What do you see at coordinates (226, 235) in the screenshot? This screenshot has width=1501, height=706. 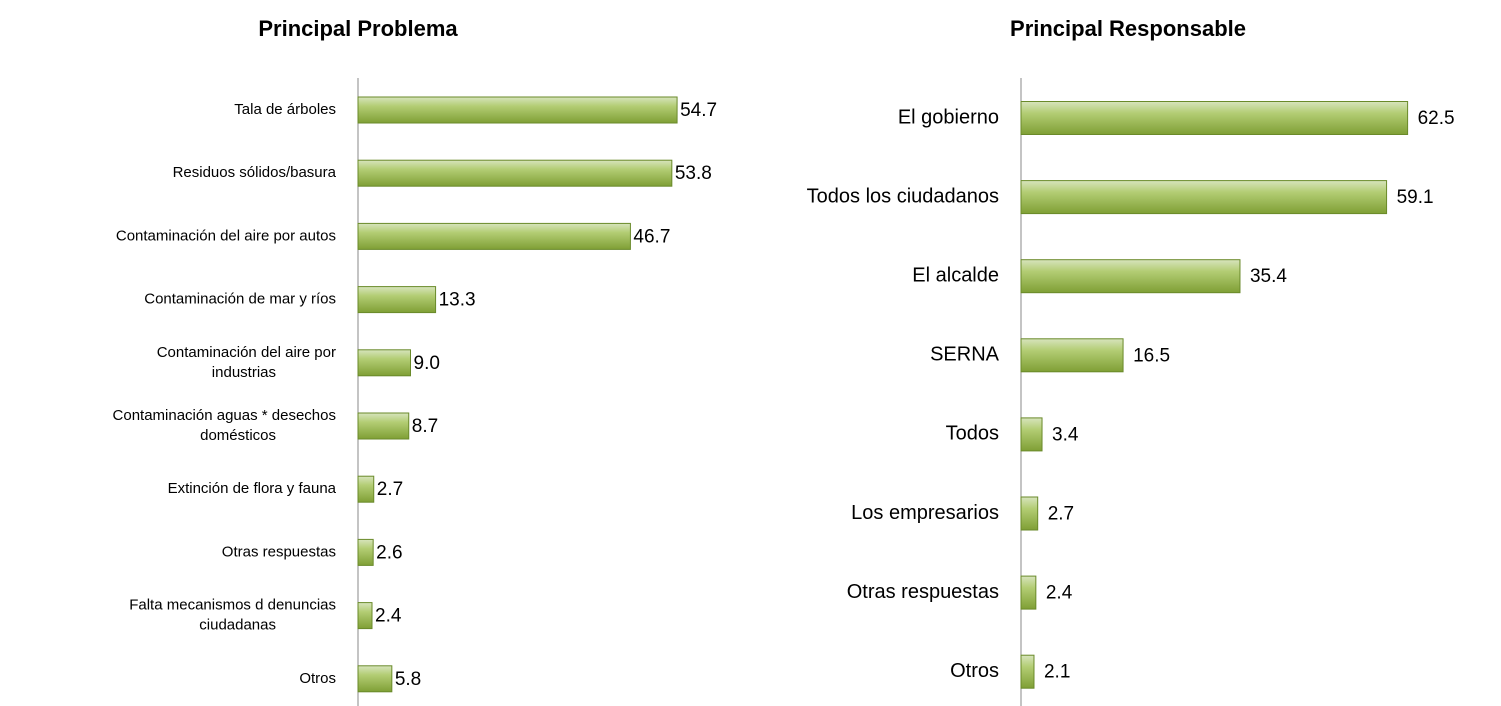 I see `category-label: Contaminación del aire por autos` at bounding box center [226, 235].